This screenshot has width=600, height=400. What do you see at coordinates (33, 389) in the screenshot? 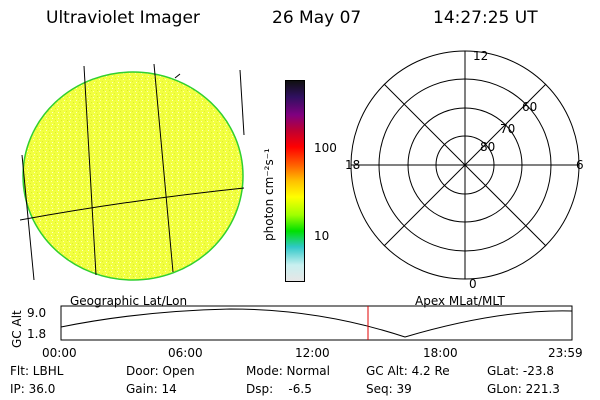
I see `info-ip: IP: 36.0` at bounding box center [33, 389].